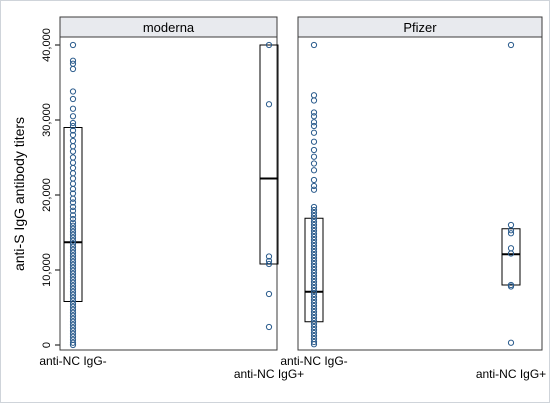 The image size is (550, 408). What do you see at coordinates (47, 45) in the screenshot?
I see `y-tick-label: 40,000` at bounding box center [47, 45].